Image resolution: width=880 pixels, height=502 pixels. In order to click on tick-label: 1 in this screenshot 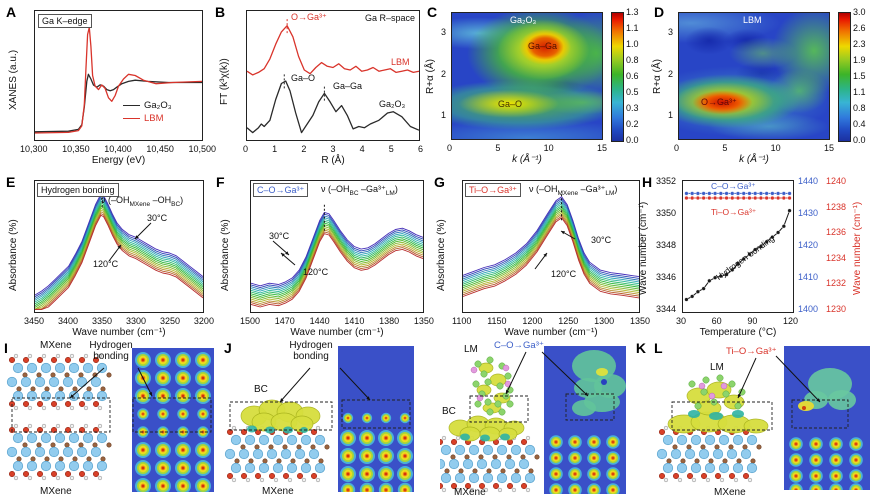, I will do `click(275, 149)`.